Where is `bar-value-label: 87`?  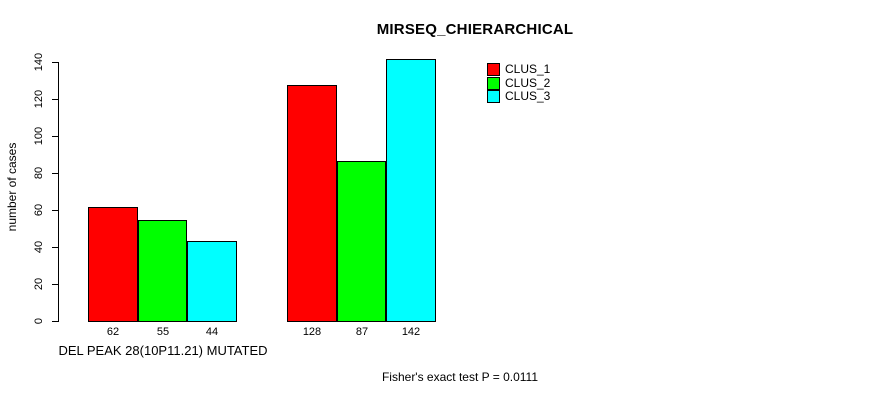
bar-value-label: 87 is located at coordinates (362, 332).